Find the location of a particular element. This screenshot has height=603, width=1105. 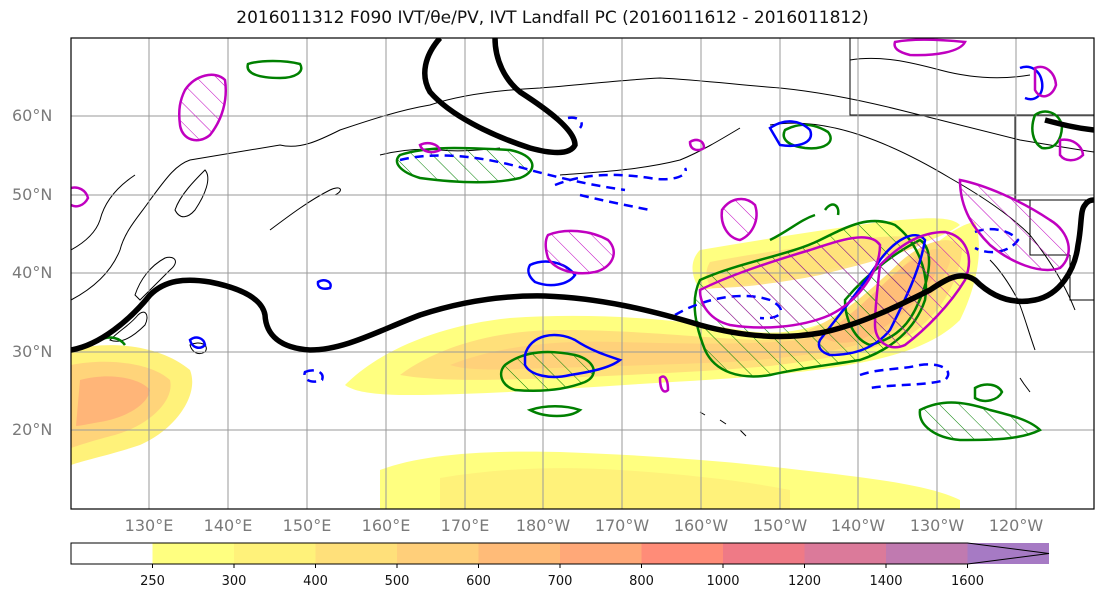

colorbar is located at coordinates (560, 555).